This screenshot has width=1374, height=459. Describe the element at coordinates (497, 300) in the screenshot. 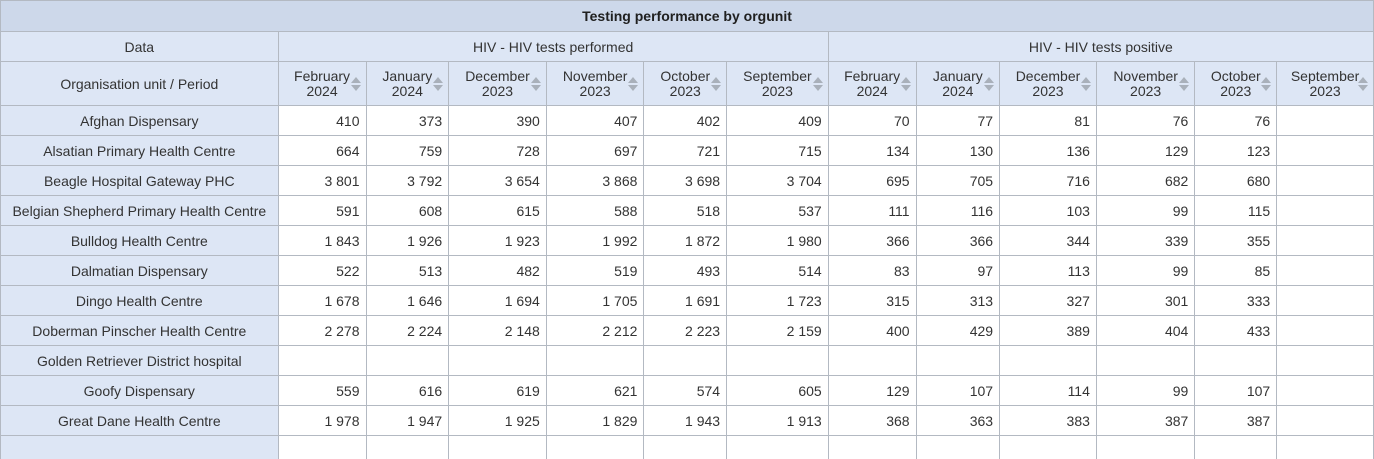

I see `value-cell: 1 694` at that location.